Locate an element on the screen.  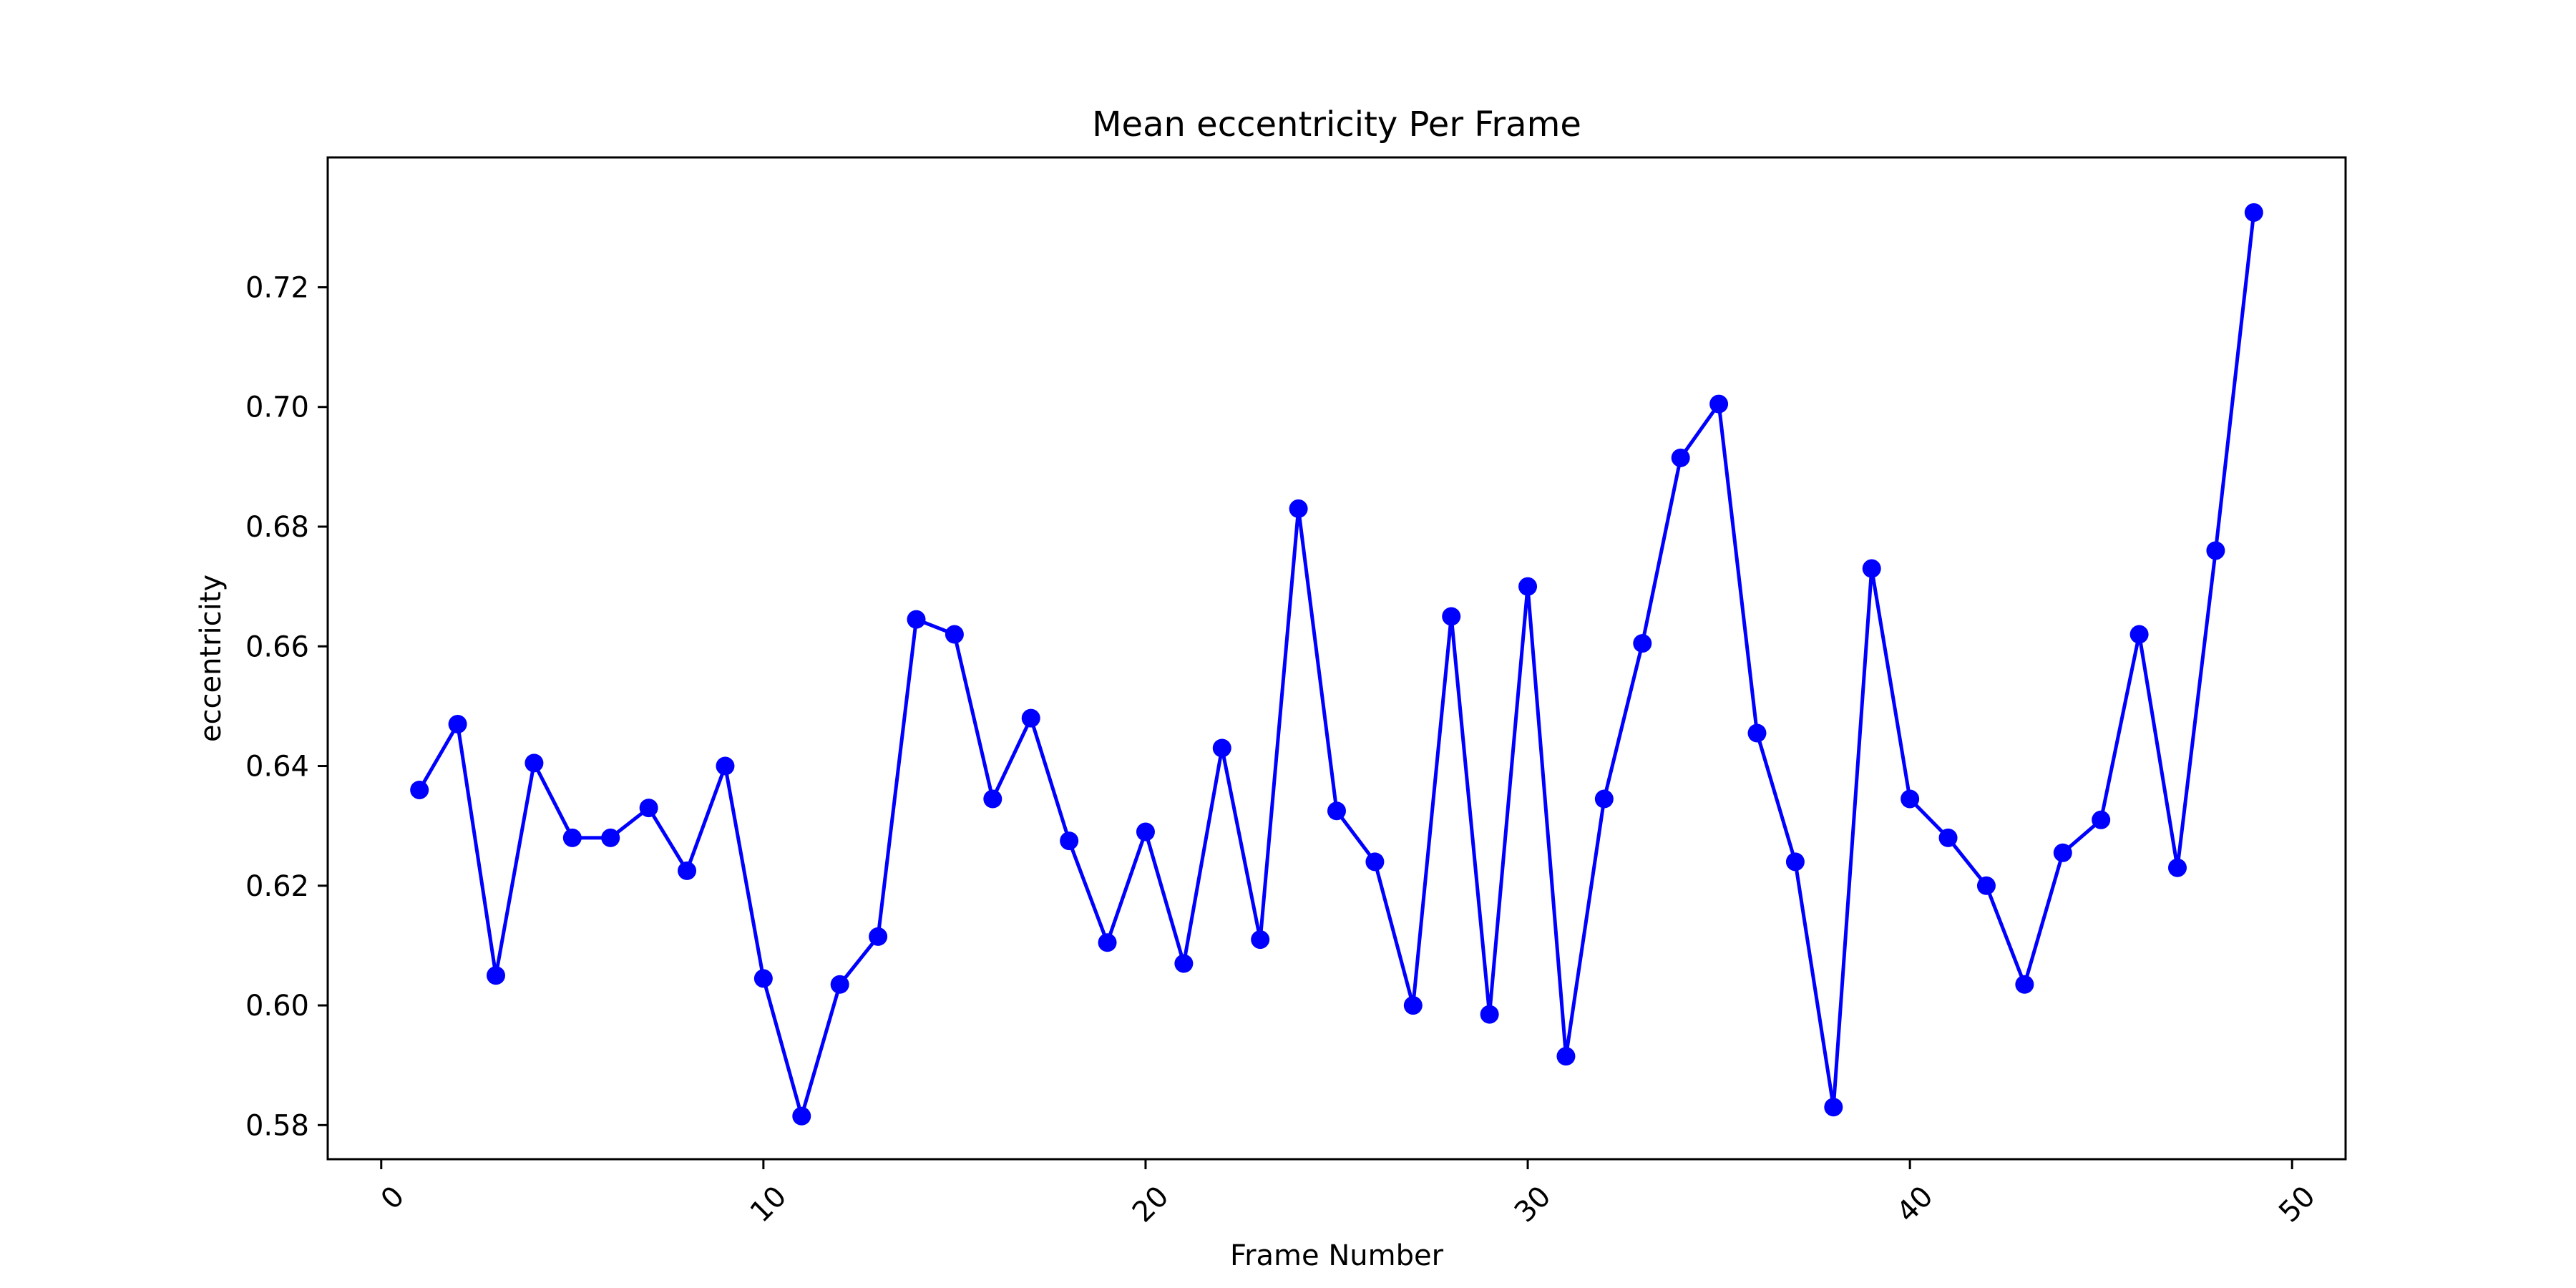
y-axis: 0.58 0.60 0.62 0.64 0.66 0.68 0.70 0.72 is located at coordinates (286, 706).